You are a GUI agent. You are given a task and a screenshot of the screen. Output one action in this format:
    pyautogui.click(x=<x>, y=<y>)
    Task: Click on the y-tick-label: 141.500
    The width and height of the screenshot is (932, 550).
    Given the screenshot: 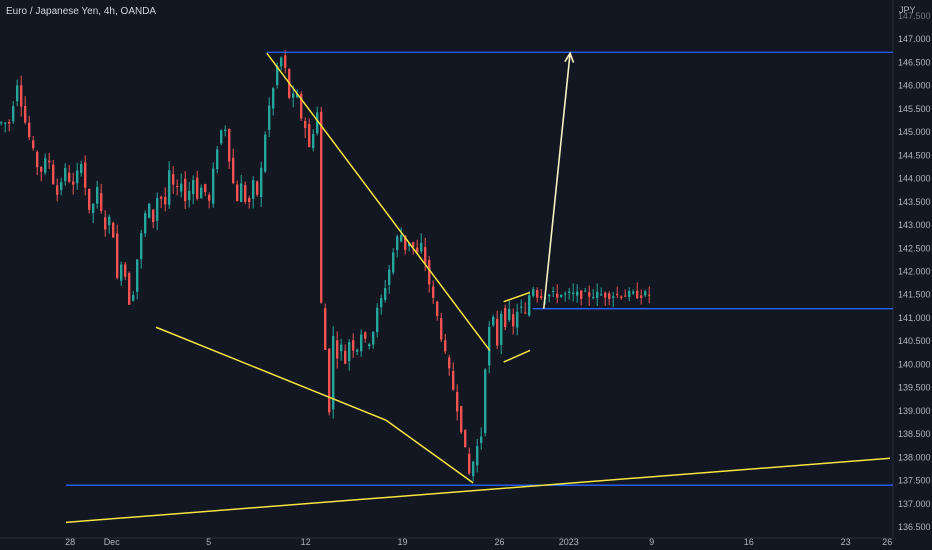 What is the action you would take?
    pyautogui.click(x=914, y=295)
    